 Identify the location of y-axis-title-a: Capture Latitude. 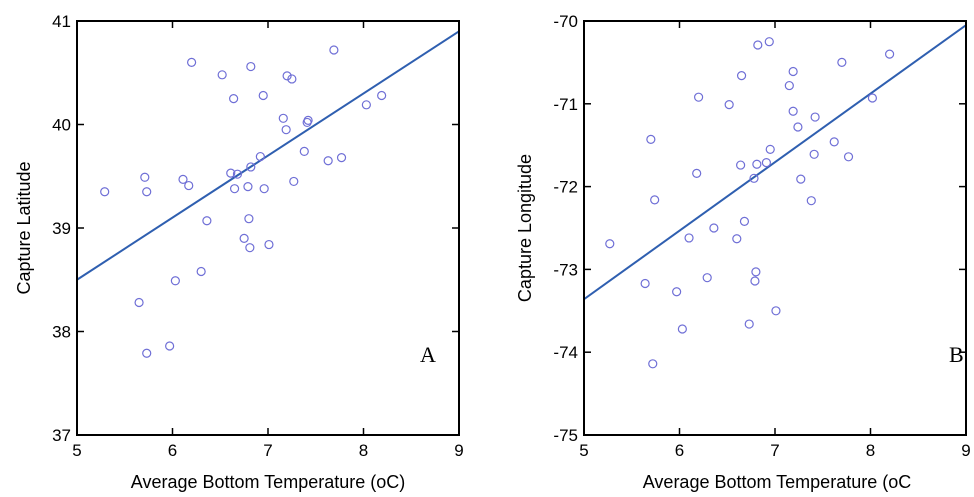
(24, 227).